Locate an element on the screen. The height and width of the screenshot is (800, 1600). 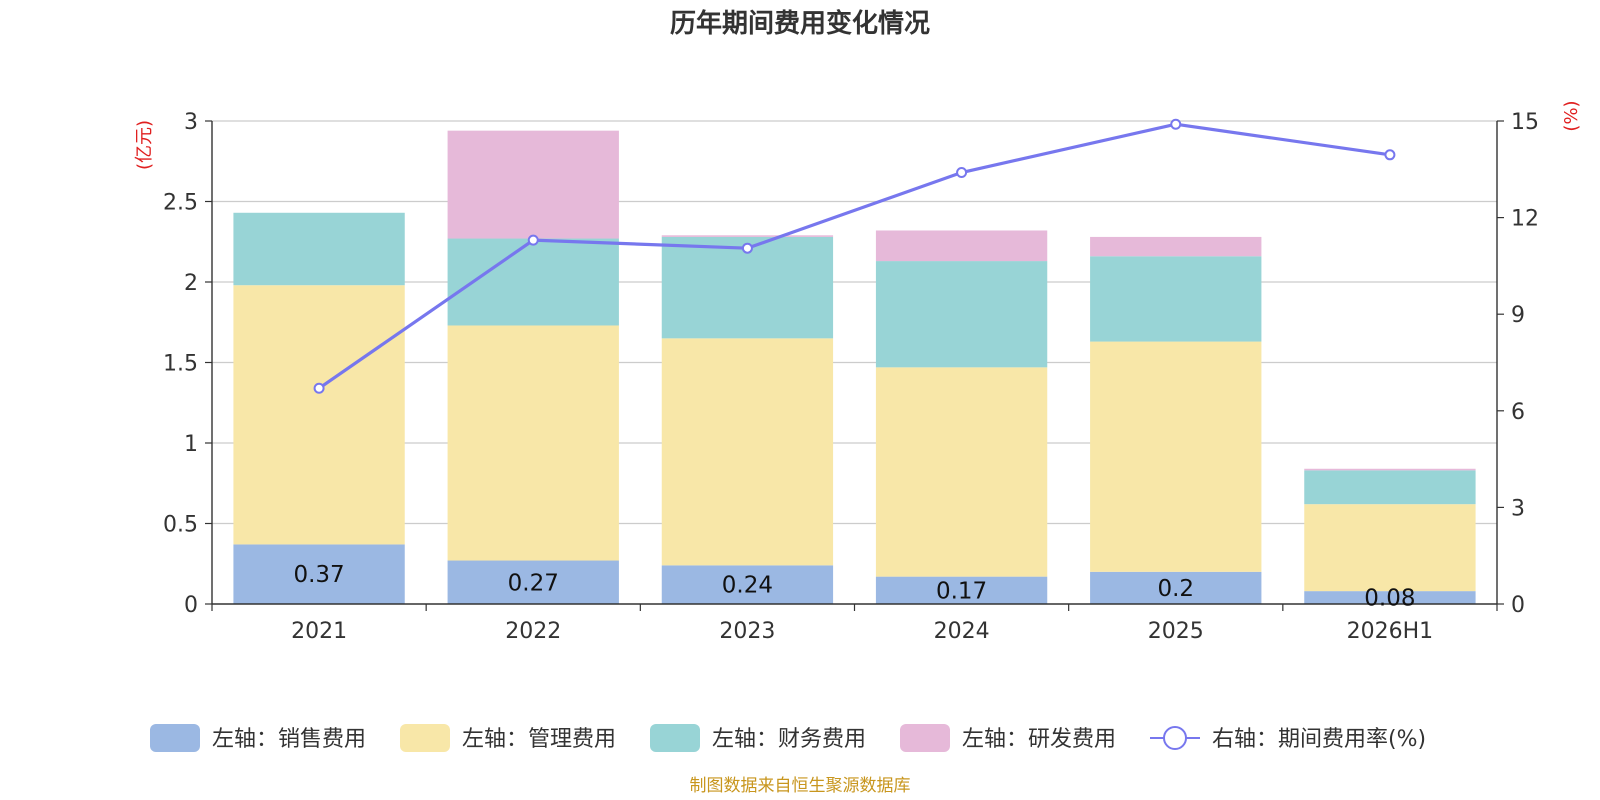
left-axis-unit: (亿元) is located at coordinates (144, 145).